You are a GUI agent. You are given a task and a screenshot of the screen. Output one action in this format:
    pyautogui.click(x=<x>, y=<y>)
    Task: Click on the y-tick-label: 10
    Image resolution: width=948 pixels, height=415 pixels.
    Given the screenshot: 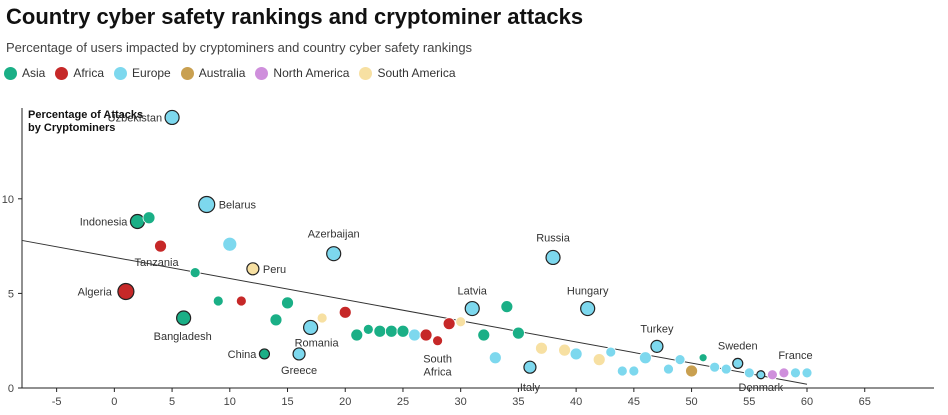 What is the action you would take?
    pyautogui.click(x=8, y=200)
    